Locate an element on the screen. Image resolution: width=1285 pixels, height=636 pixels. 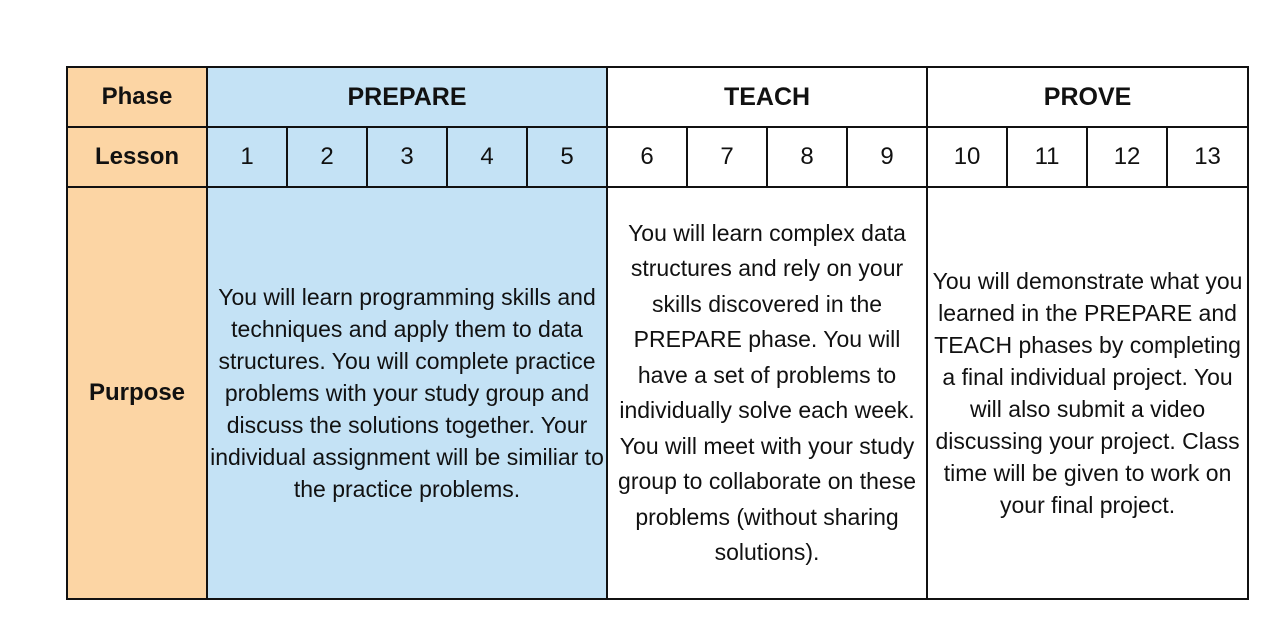
lesson-cell: 10 is located at coordinates (967, 157).